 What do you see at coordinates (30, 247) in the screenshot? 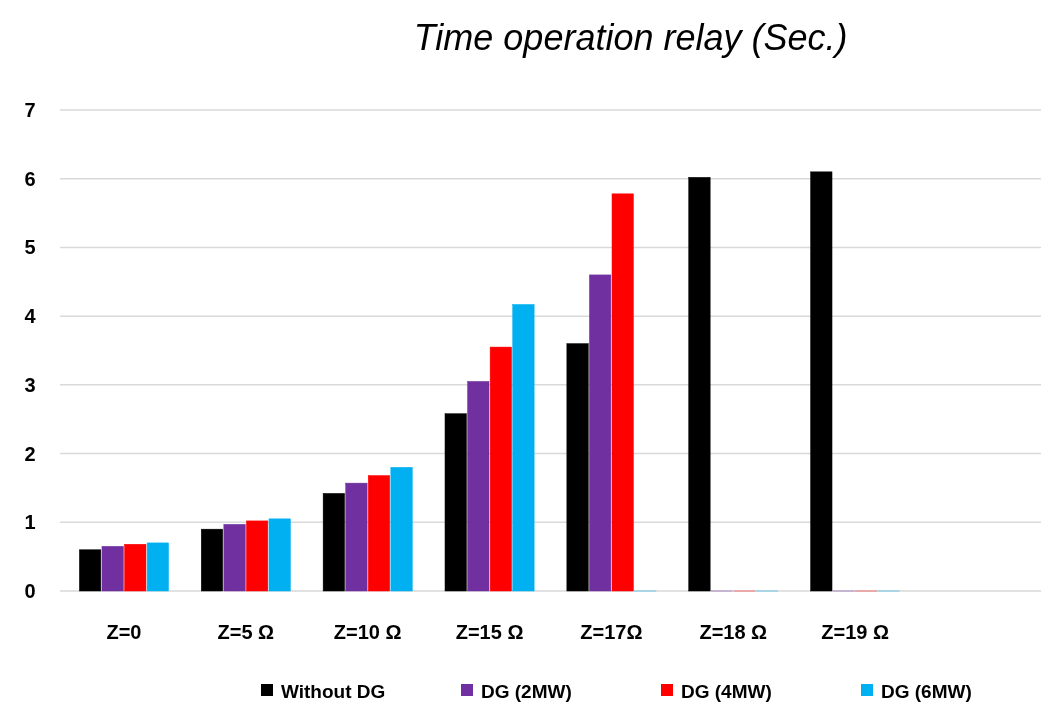
I see `y-tick-label: 5` at bounding box center [30, 247].